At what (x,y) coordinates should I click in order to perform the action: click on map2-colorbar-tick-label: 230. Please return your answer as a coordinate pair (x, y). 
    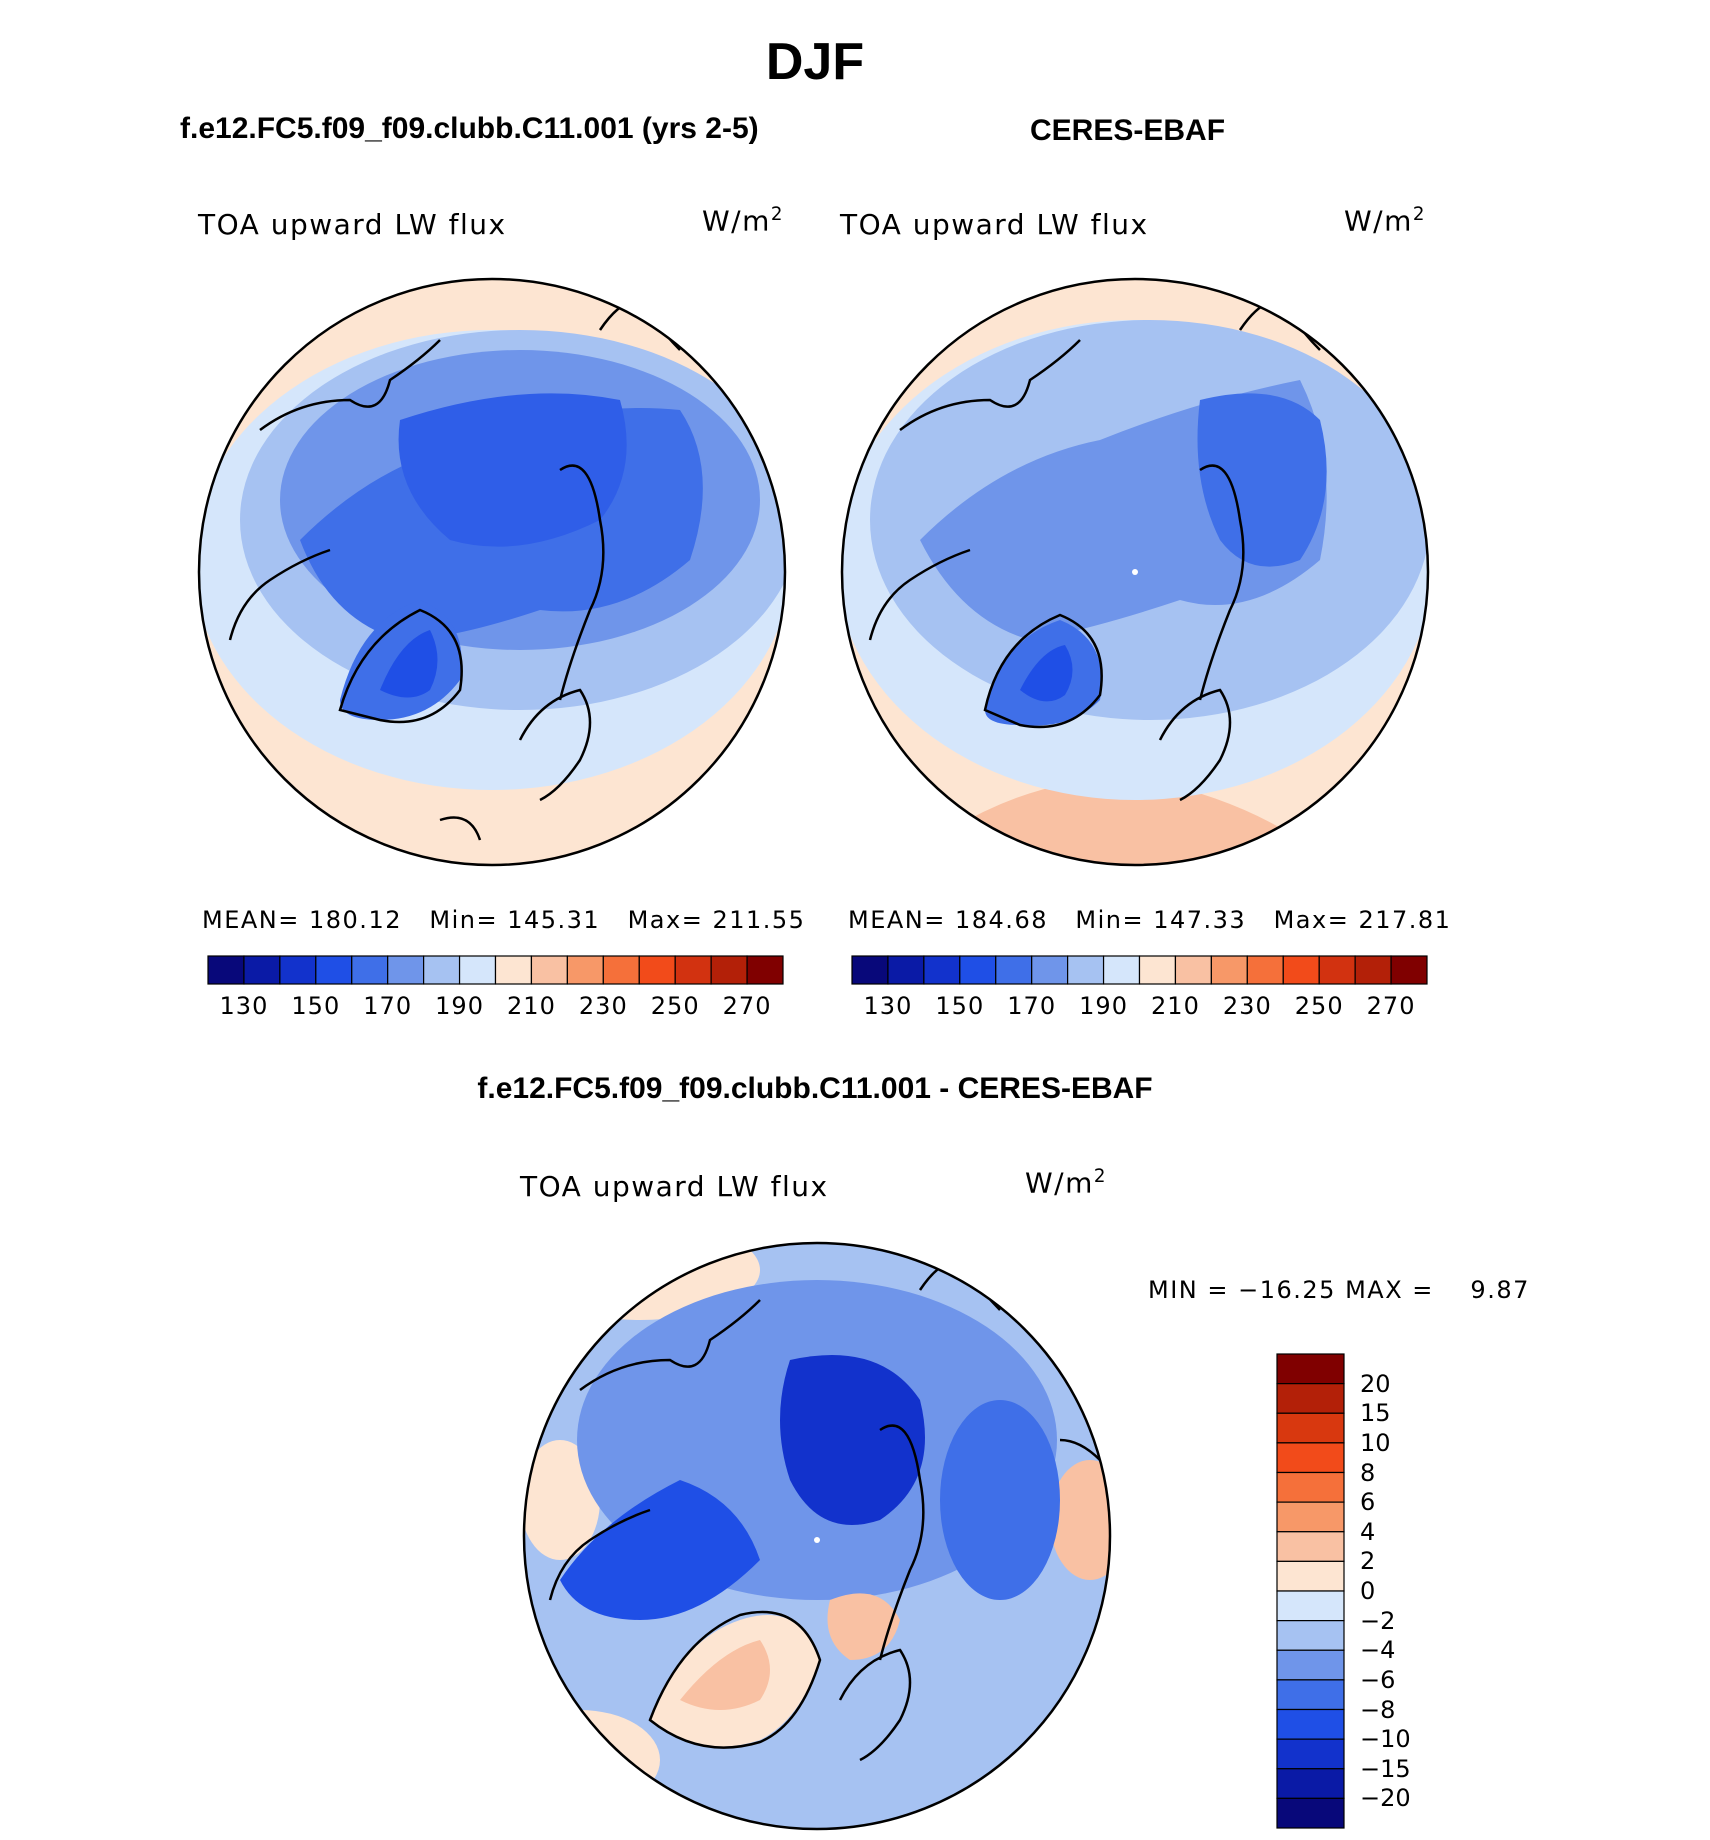
    Looking at the image, I should click on (1247, 1006).